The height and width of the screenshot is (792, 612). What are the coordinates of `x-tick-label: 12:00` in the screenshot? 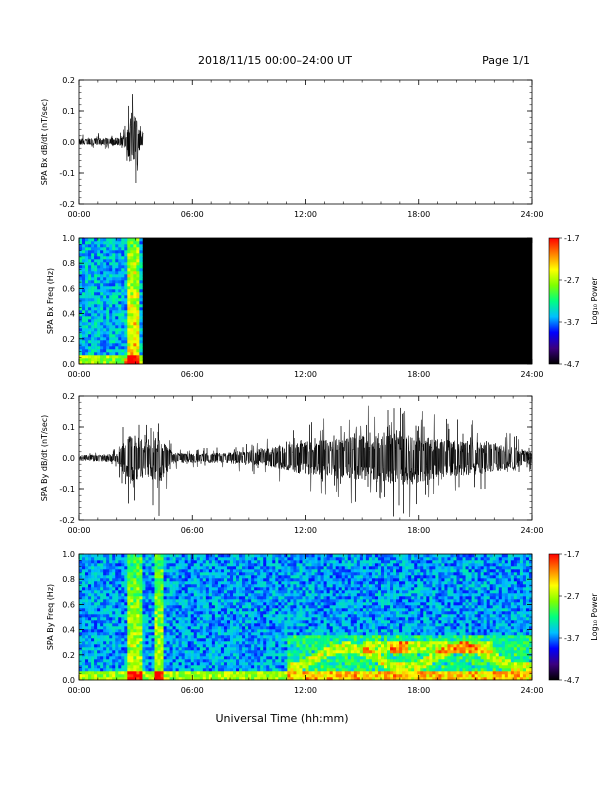 It's located at (305, 374).